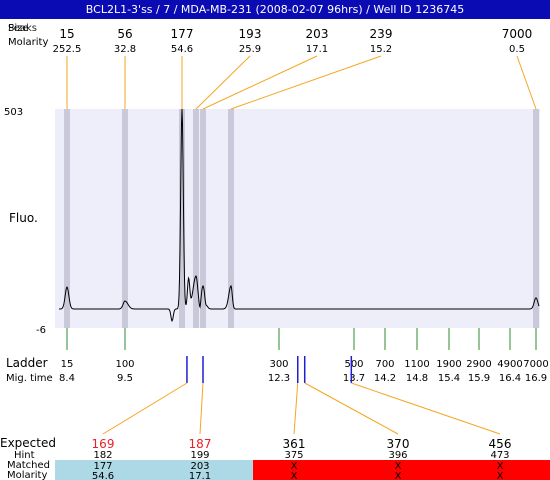 The width and height of the screenshot is (550, 480). Describe the element at coordinates (397, 455) in the screenshot. I see `hint-value: 396` at that location.